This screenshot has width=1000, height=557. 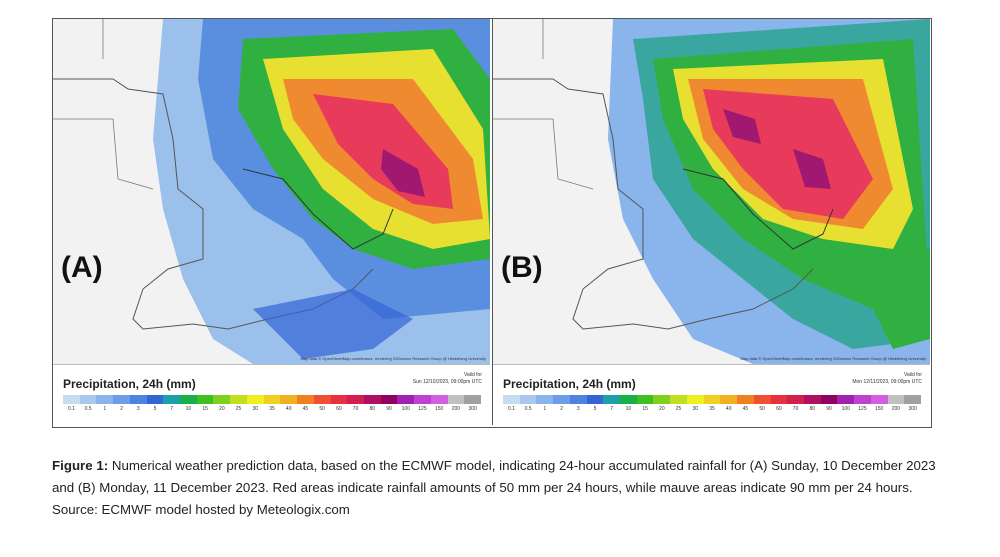 I want to click on legend-tick-label: 30, so click(x=255, y=409).